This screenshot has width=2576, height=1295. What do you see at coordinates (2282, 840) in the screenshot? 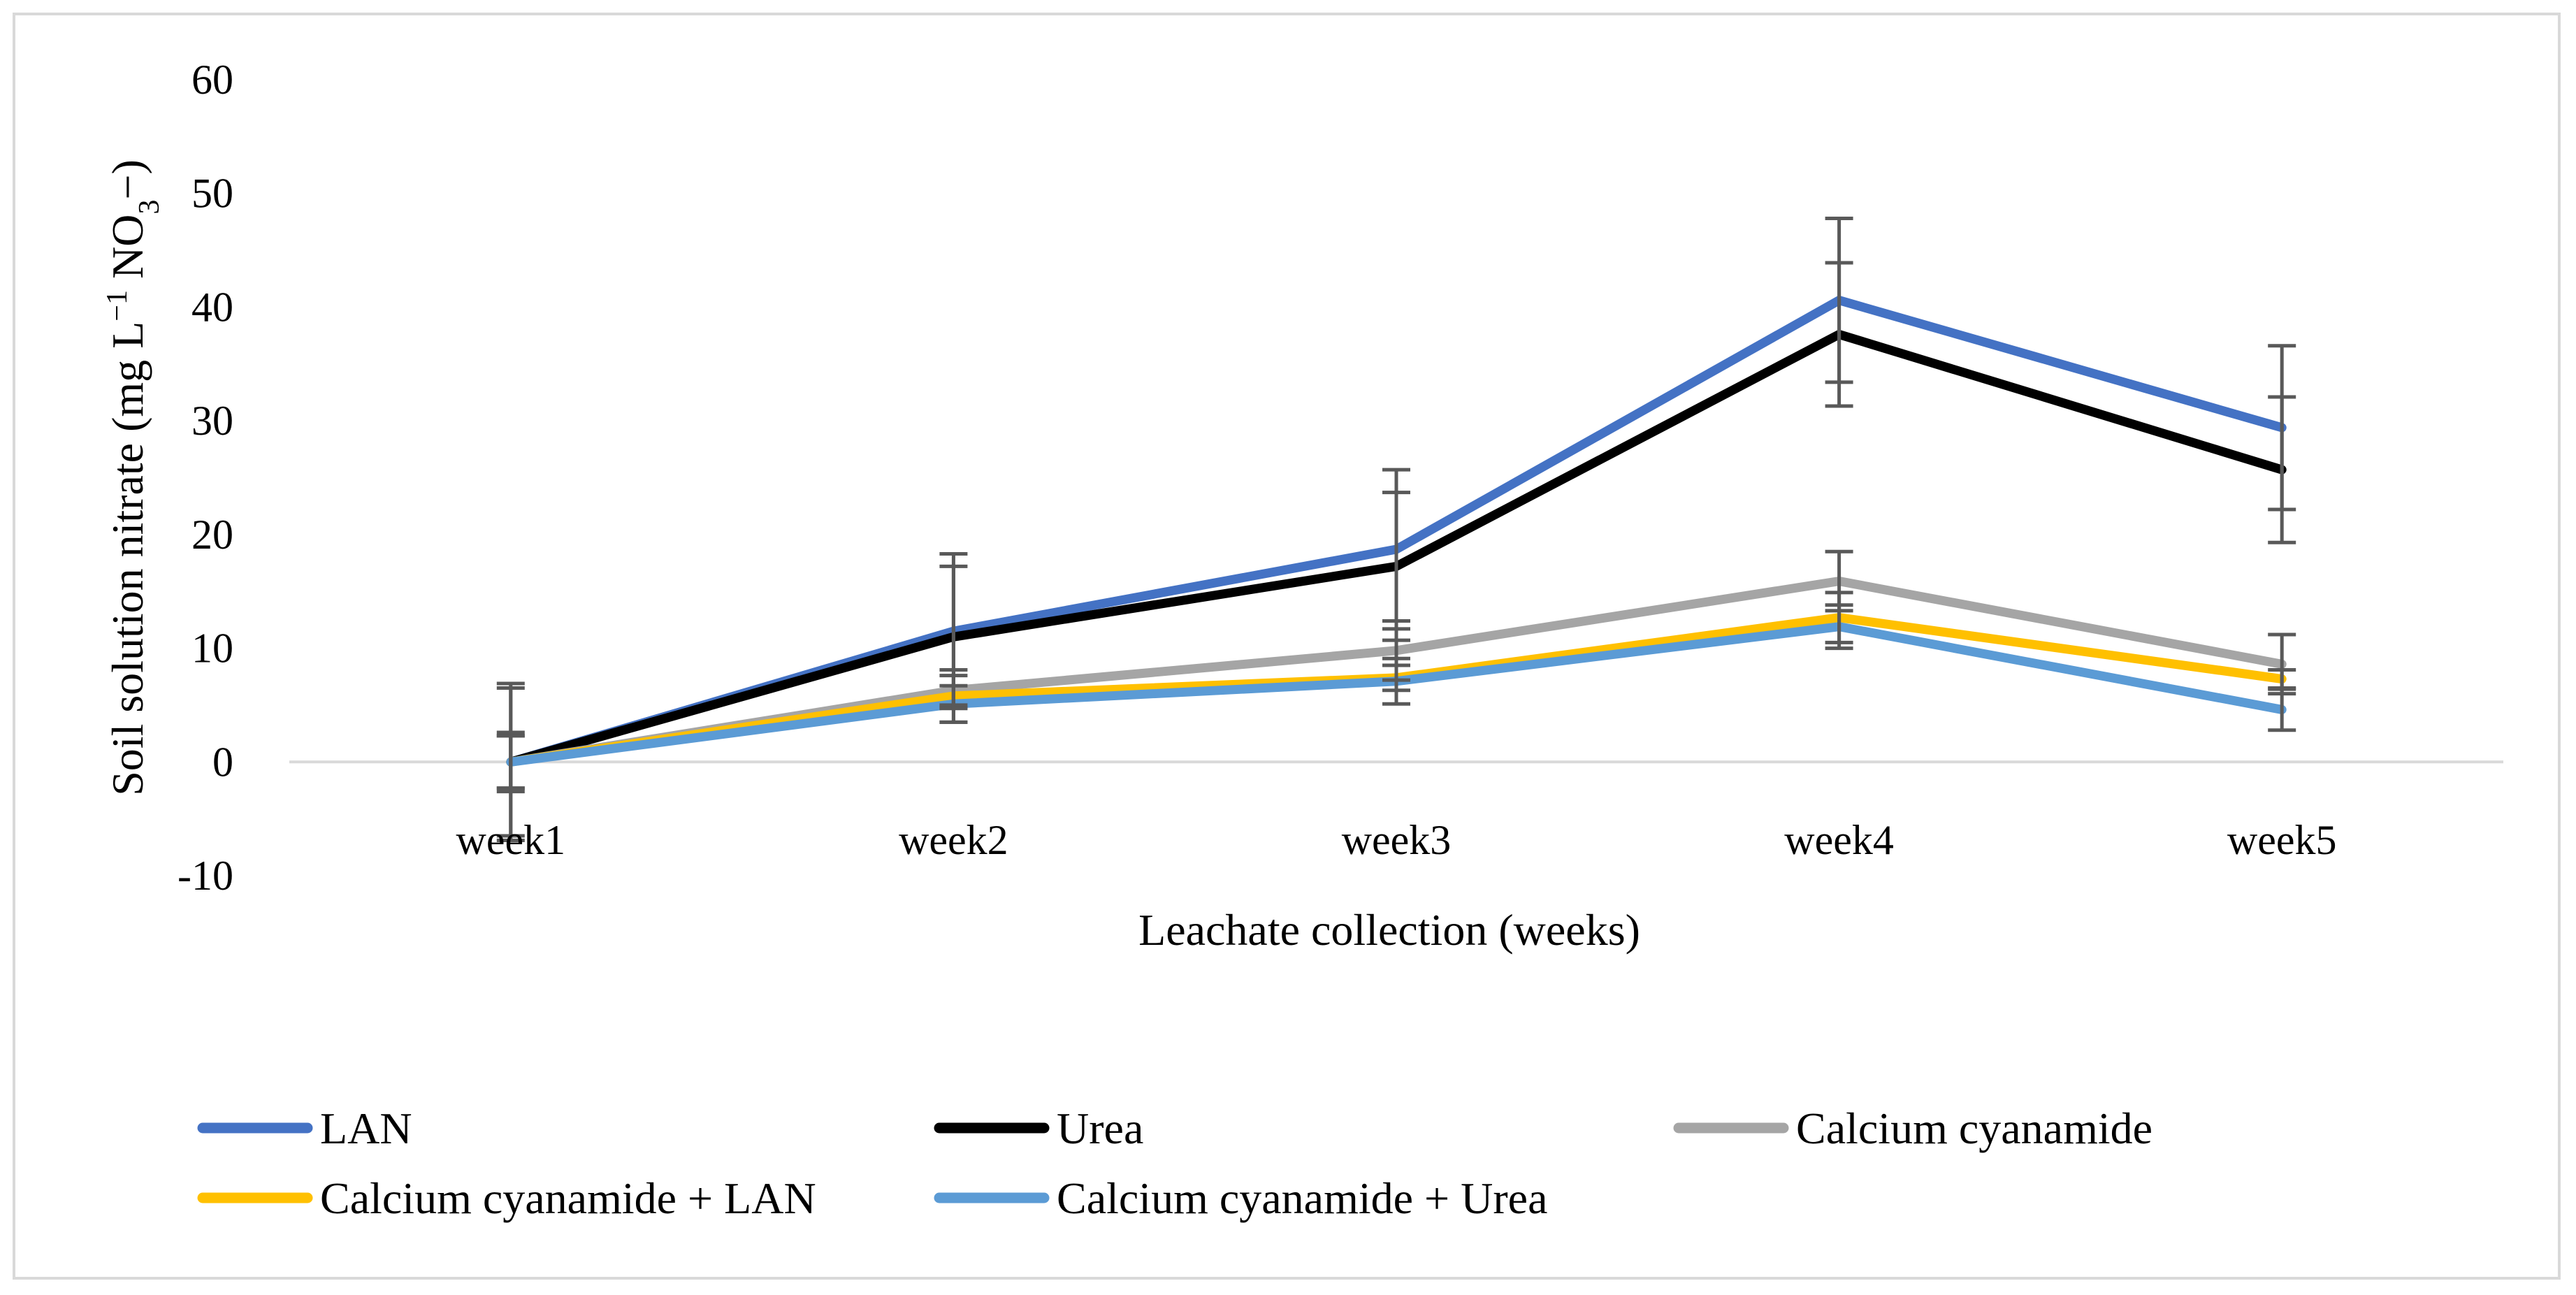
I see `x-tick-label: week5` at bounding box center [2282, 840].